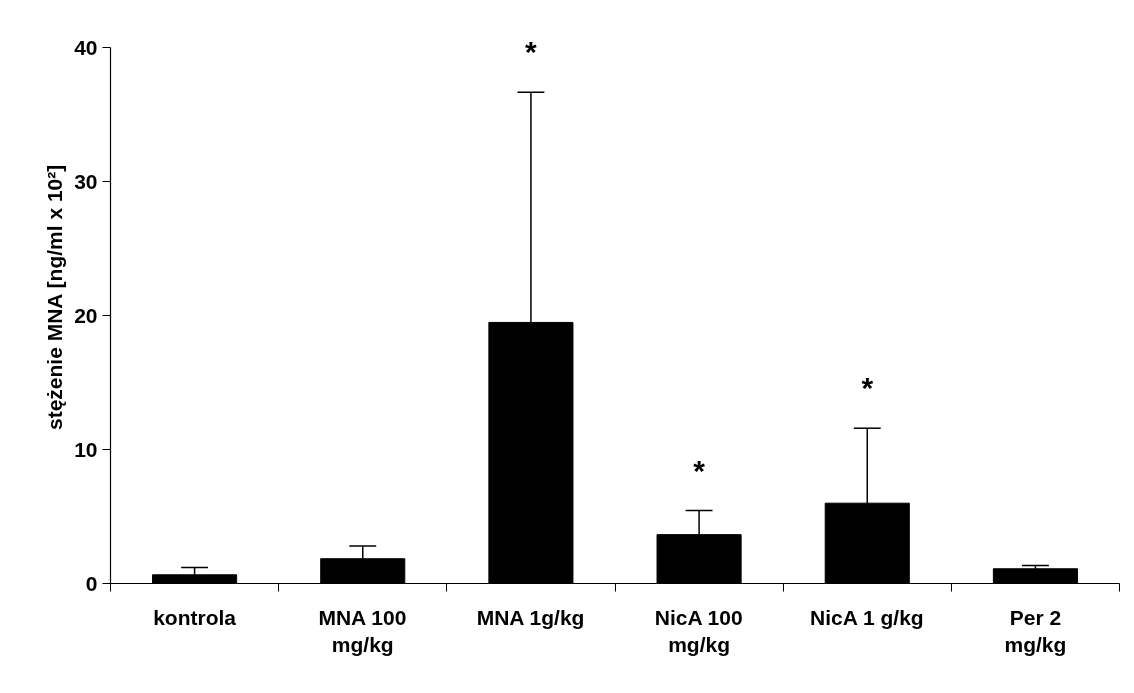 Image resolution: width=1134 pixels, height=693 pixels. What do you see at coordinates (195, 617) in the screenshot?
I see `x-tick-label: kontrola` at bounding box center [195, 617].